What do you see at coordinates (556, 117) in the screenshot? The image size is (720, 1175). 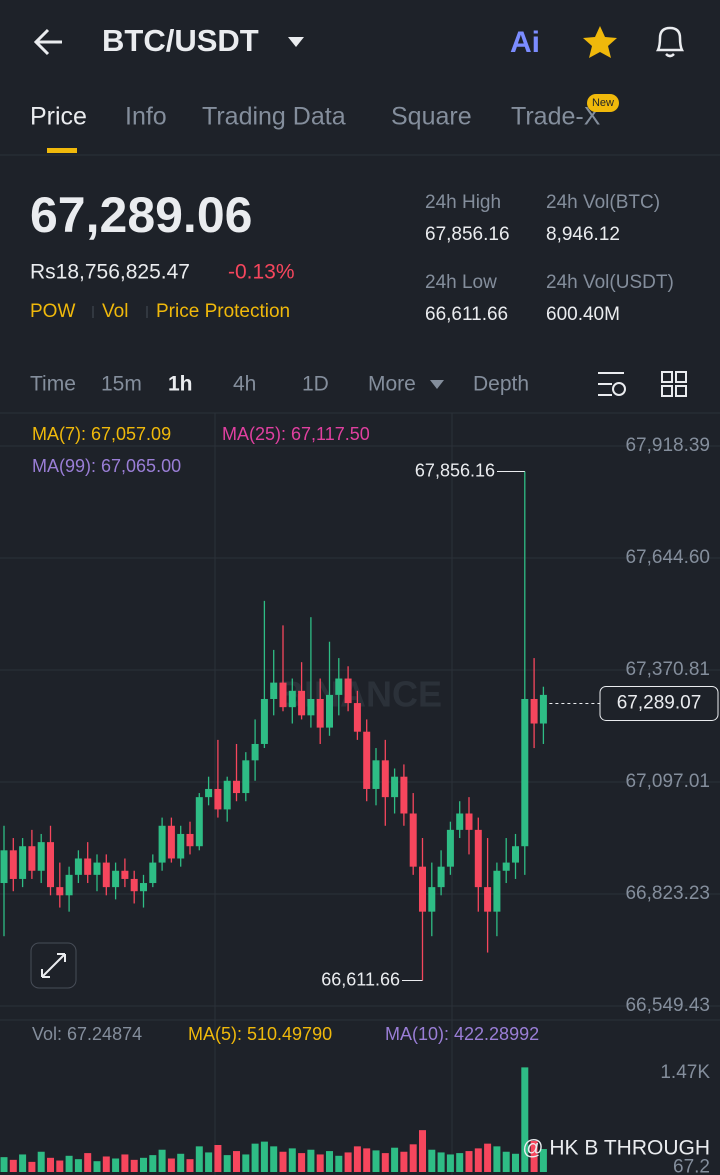 I see `tab: Trade-X` at bounding box center [556, 117].